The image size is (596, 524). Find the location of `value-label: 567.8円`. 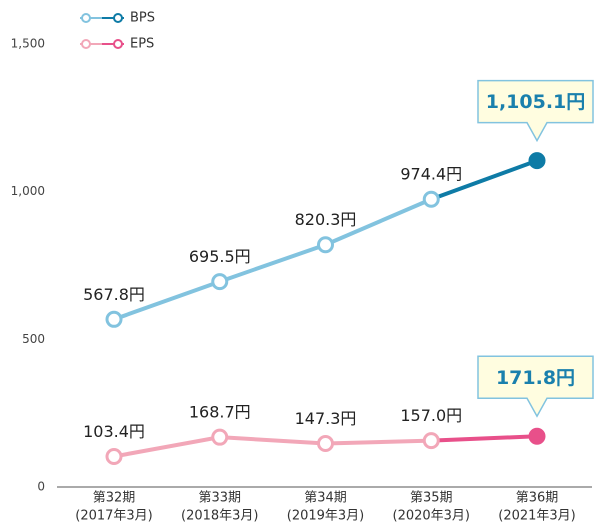

value-label: 567.8円 is located at coordinates (114, 294).